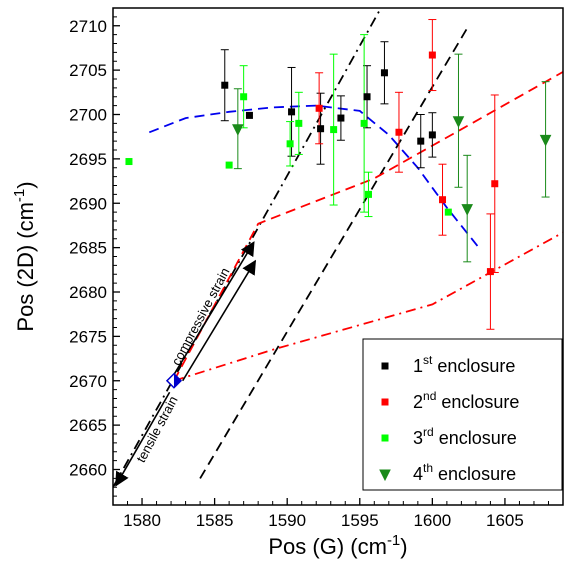 This screenshot has height=575, width=569. I want to click on x-axis-title: Pos (G) (cm-1), so click(337, 545).